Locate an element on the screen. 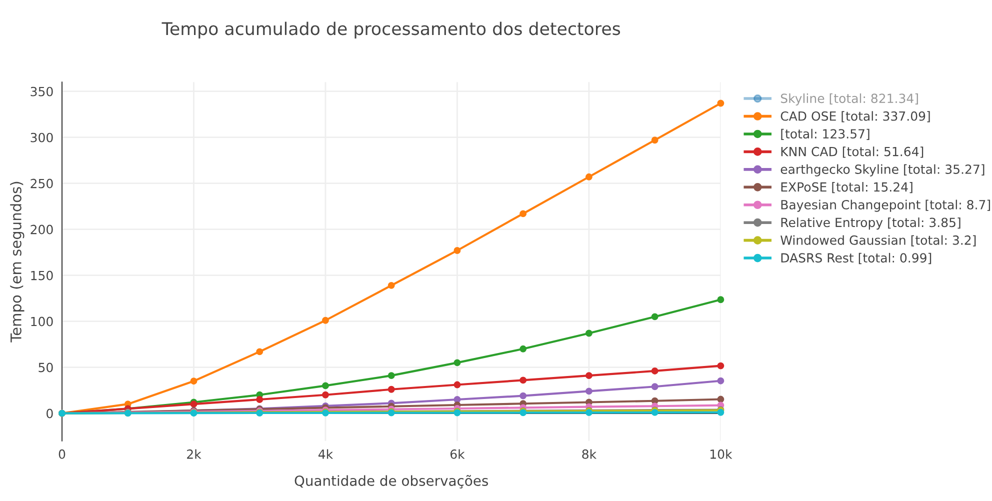 This screenshot has height=501, width=992. y-tick-label: 100 is located at coordinates (42, 321).